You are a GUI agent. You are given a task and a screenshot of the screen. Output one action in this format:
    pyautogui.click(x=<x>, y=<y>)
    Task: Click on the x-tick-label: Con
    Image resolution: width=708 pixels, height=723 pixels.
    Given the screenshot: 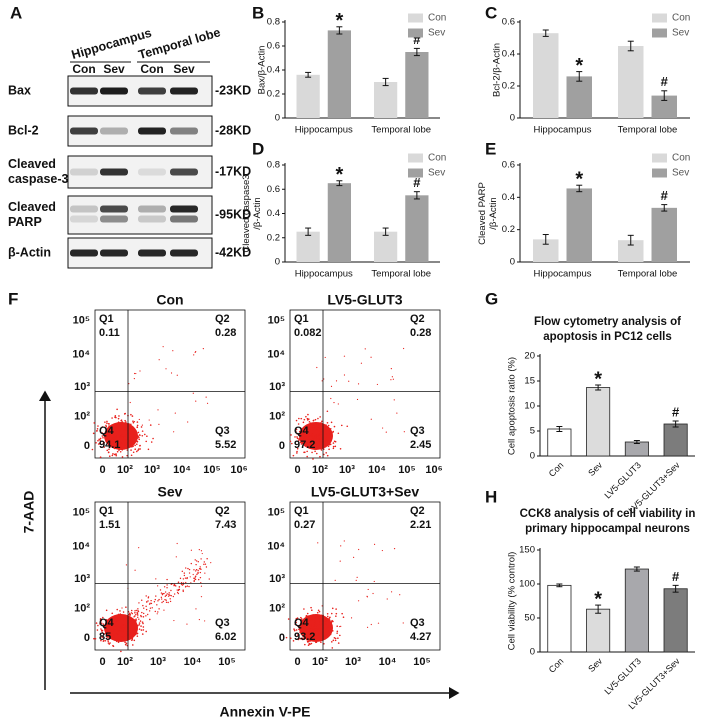 What is the action you would take?
    pyautogui.click(x=556, y=665)
    